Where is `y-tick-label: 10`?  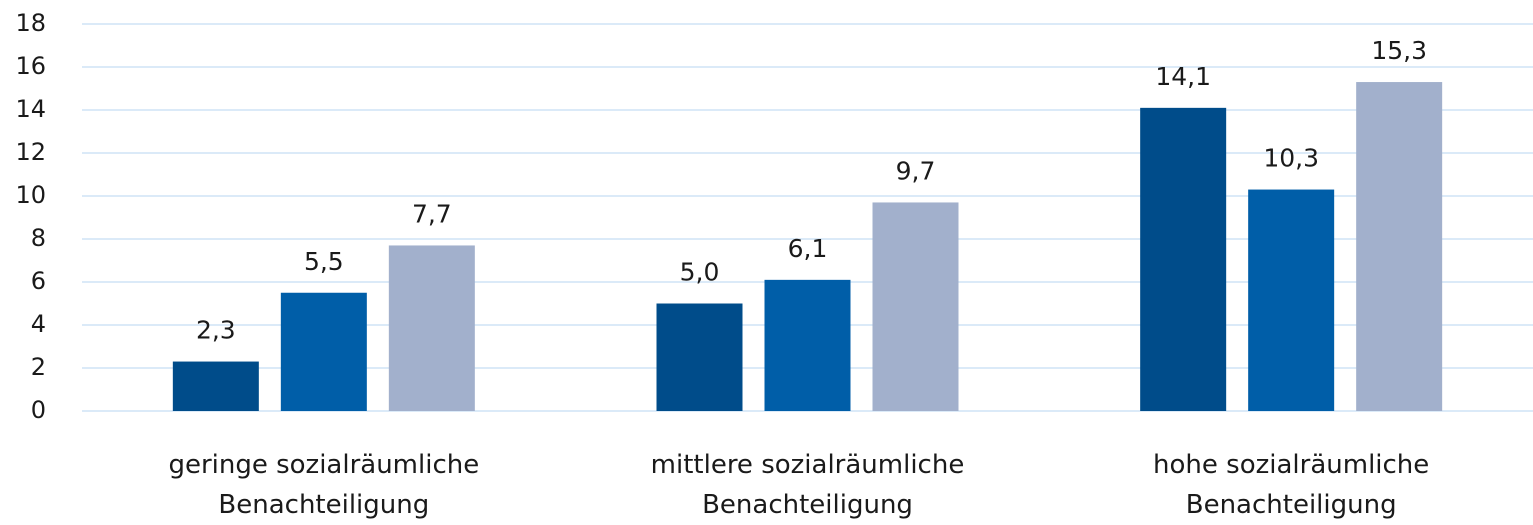 y-tick-label: 10 is located at coordinates (30, 195).